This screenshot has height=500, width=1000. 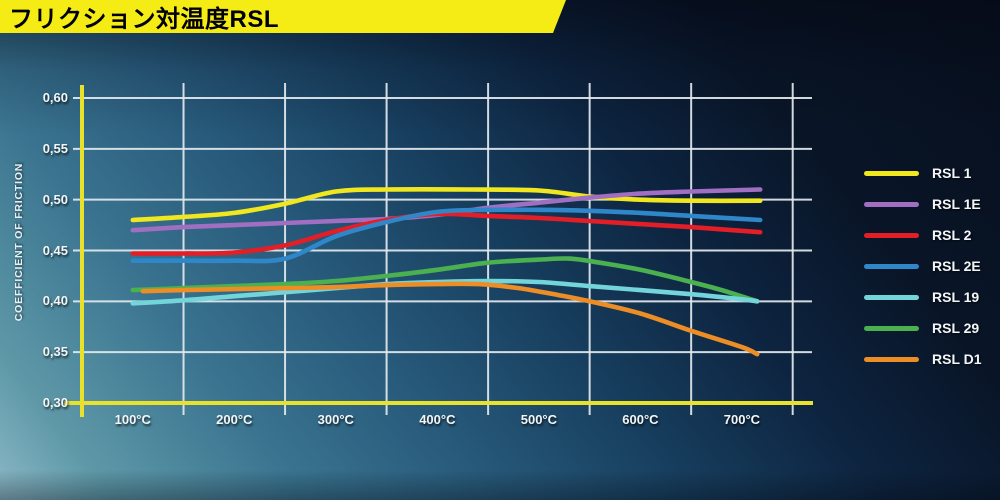 What do you see at coordinates (957, 359) in the screenshot?
I see `legend-item-label: RSL D1` at bounding box center [957, 359].